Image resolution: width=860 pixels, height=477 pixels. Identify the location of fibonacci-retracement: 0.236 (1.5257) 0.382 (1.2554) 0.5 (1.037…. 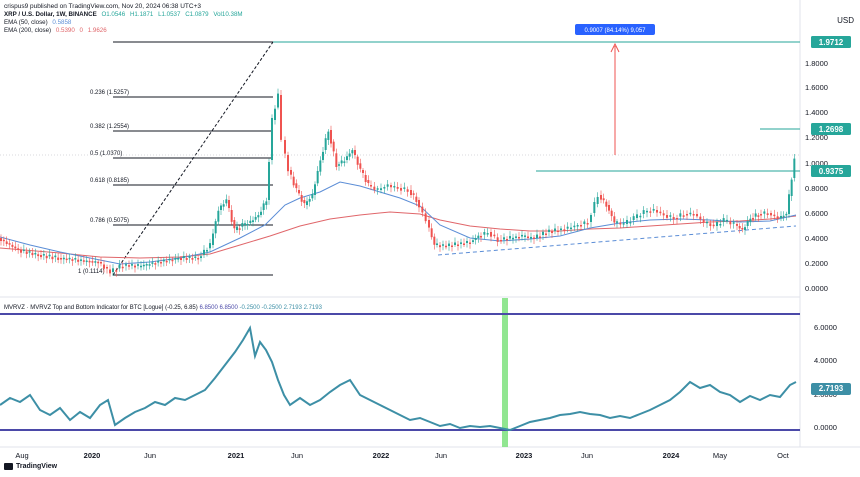
(176, 158).